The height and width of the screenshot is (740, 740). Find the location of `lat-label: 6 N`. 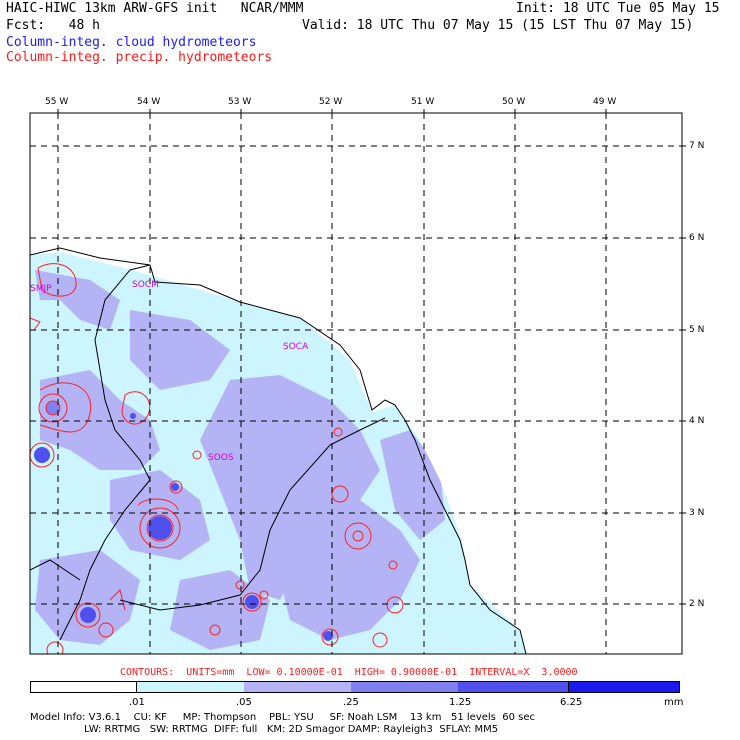

lat-label: 6 N is located at coordinates (697, 238).